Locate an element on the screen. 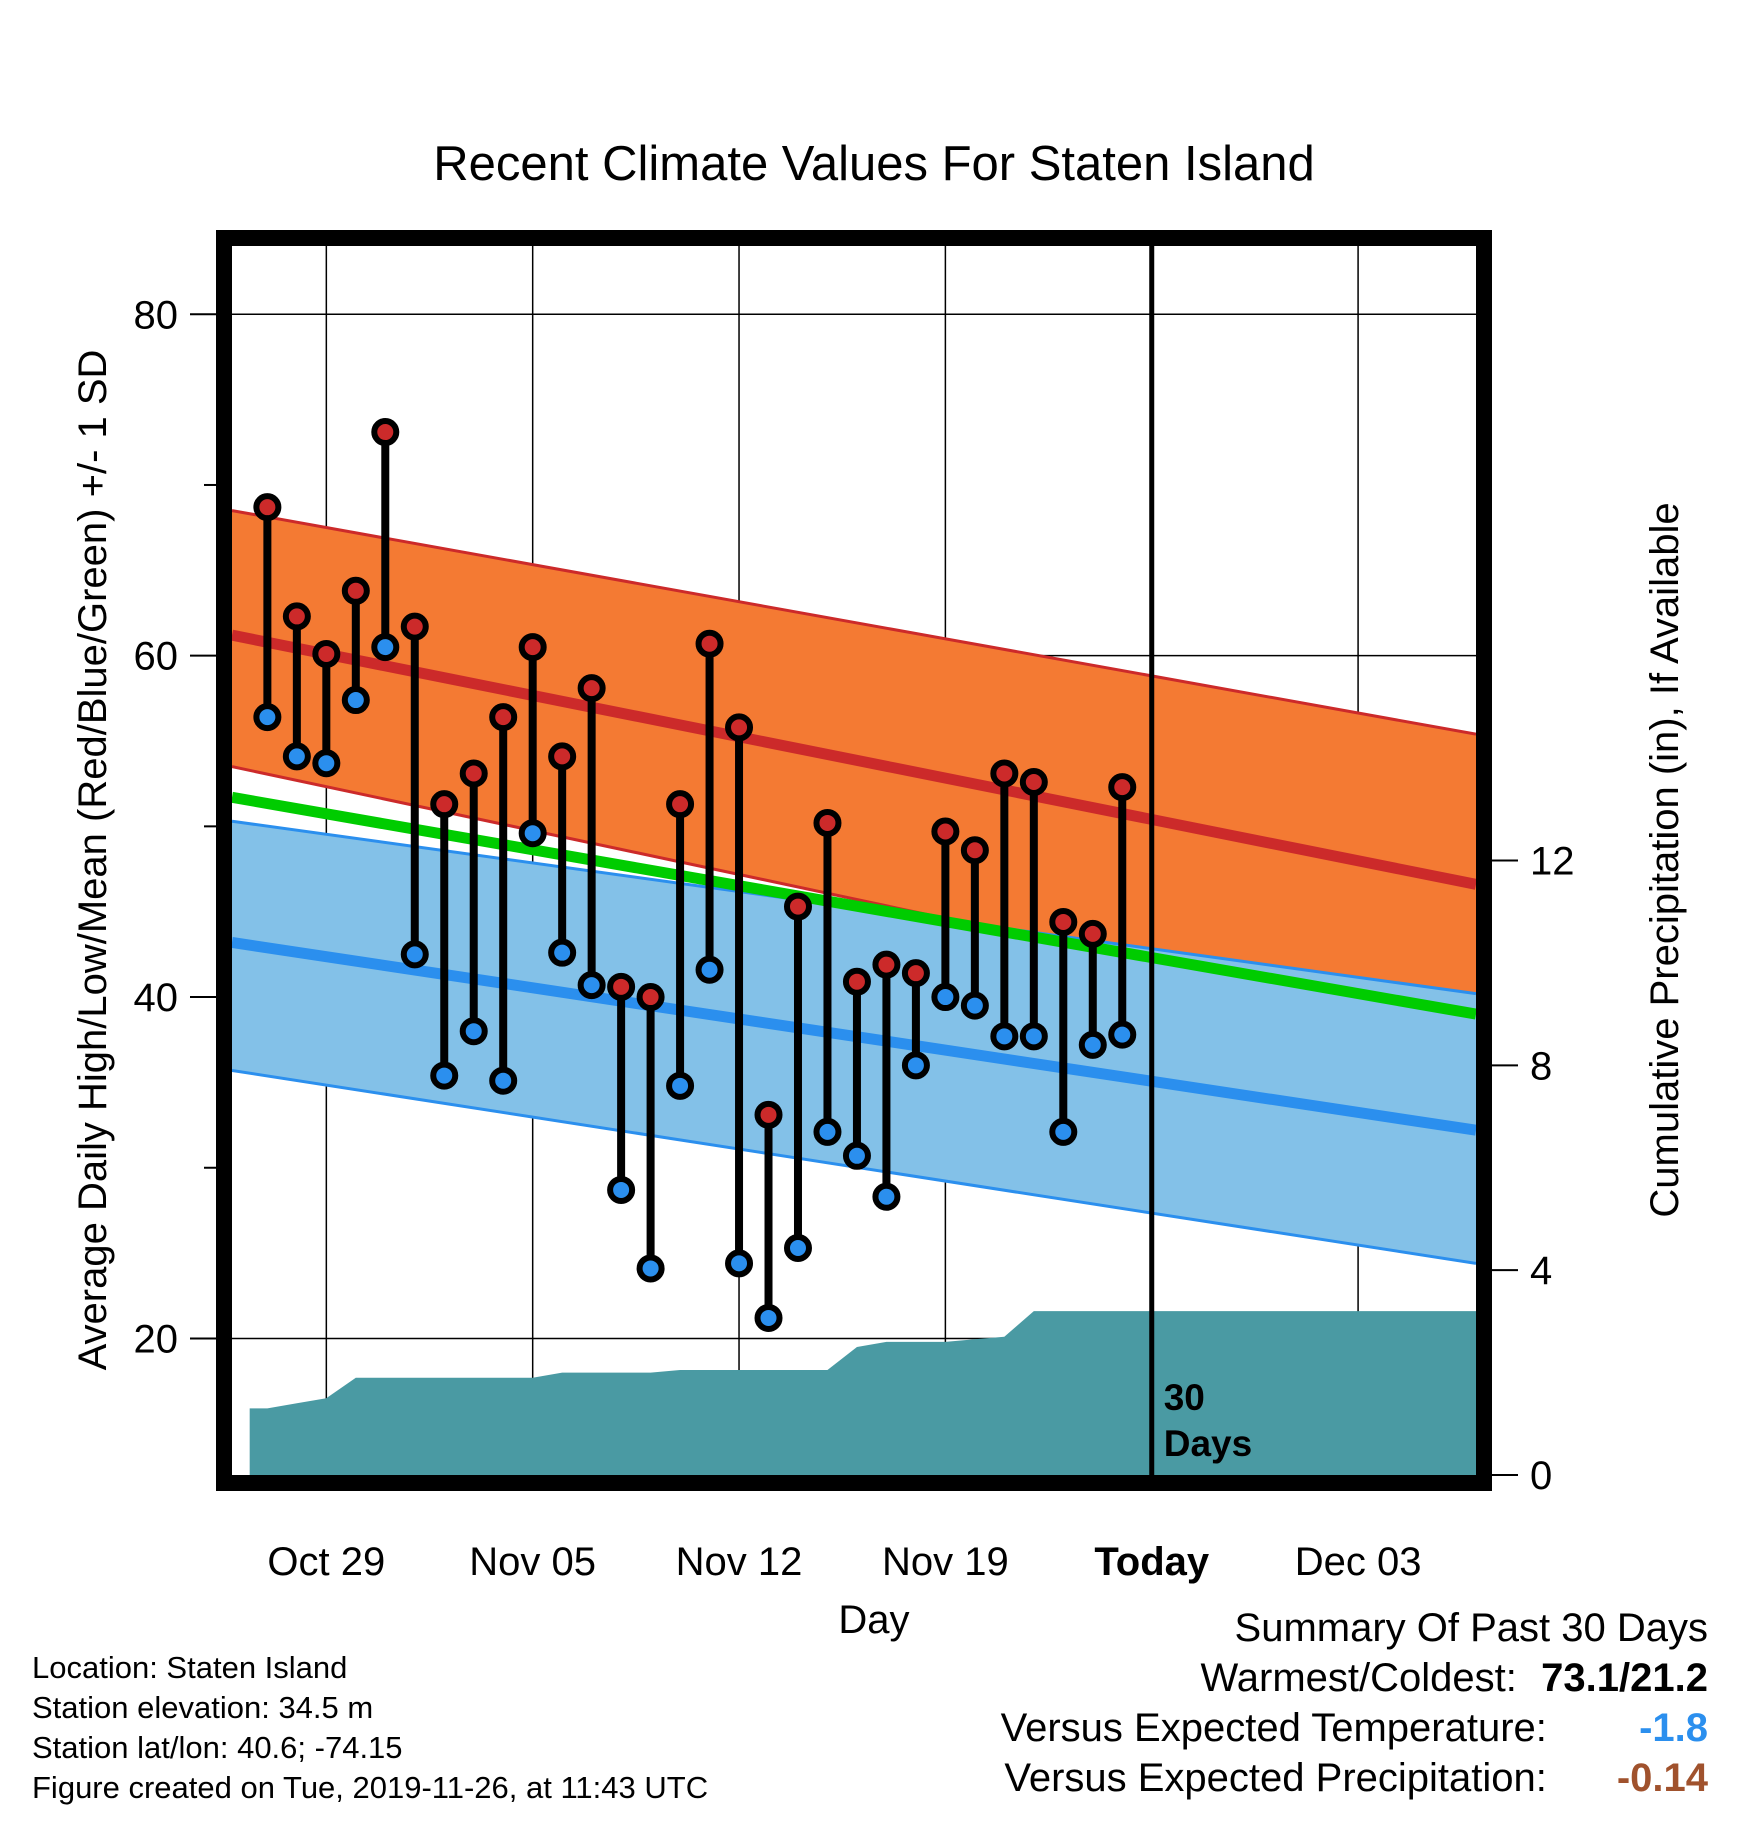 The width and height of the screenshot is (1748, 1828). today-days-label: 30 is located at coordinates (1184, 1397).